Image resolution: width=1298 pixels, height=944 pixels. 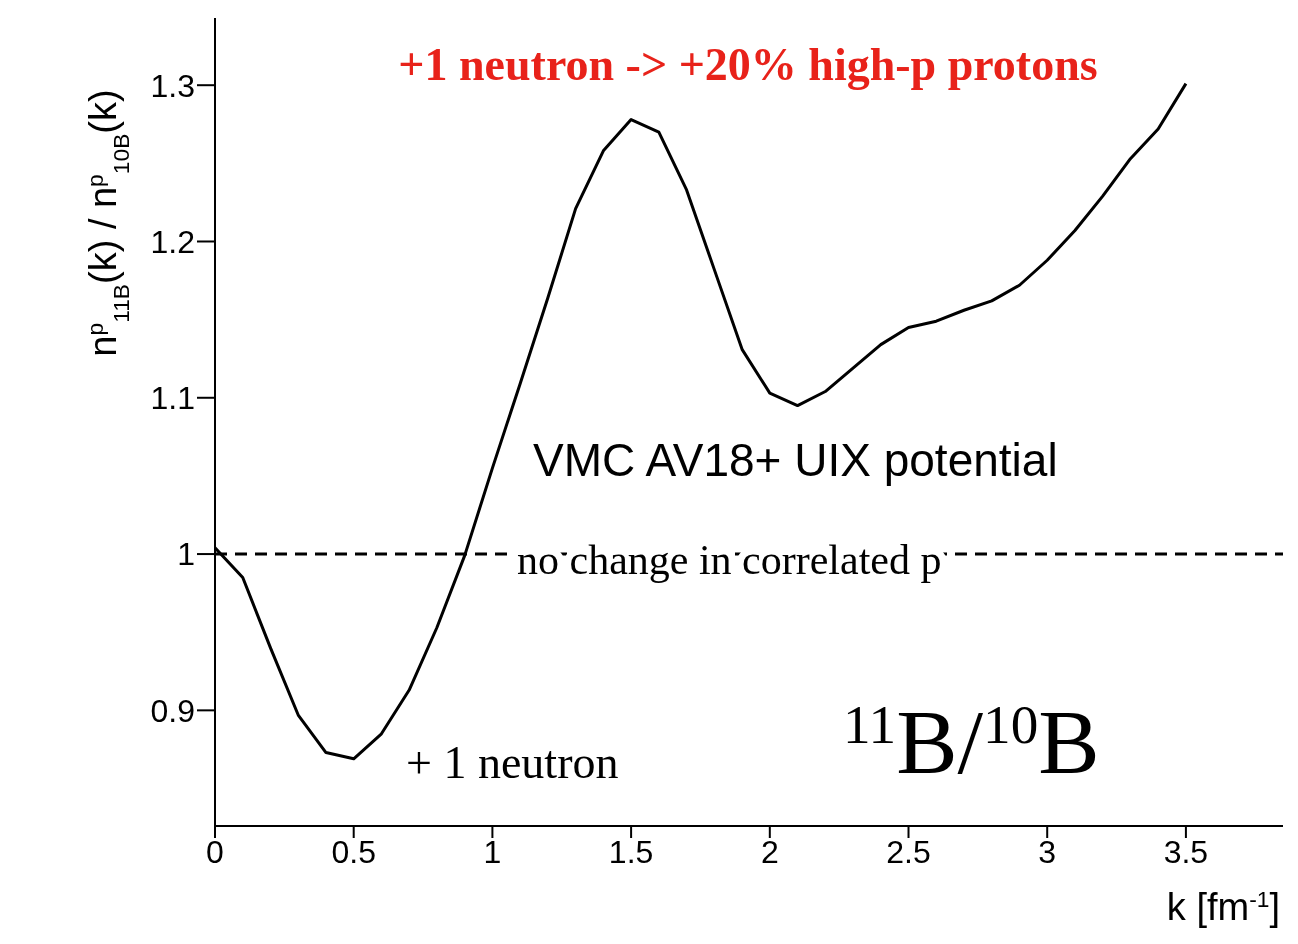 I want to click on x-tick-label: 1.5, so click(x=631, y=851).